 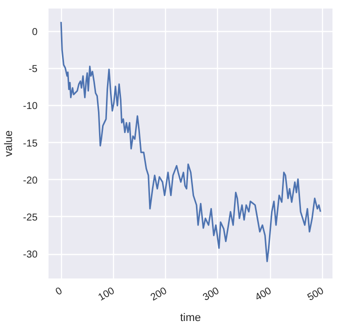 What do you see at coordinates (33, 70) in the screenshot?
I see `y-tick-label: -5` at bounding box center [33, 70].